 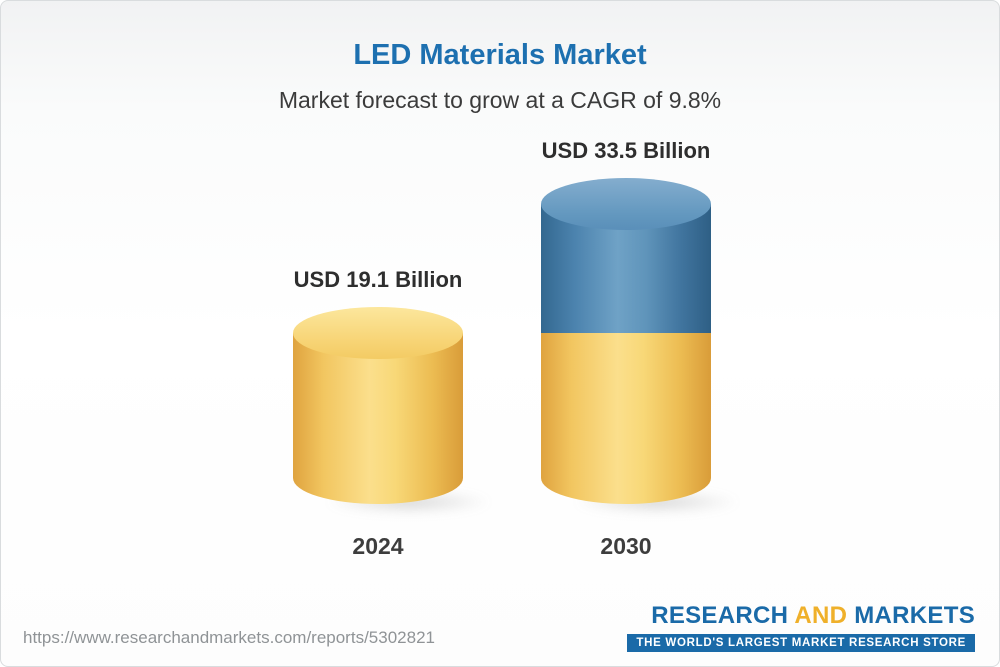 I want to click on logo-word-and: AND, so click(x=821, y=615).